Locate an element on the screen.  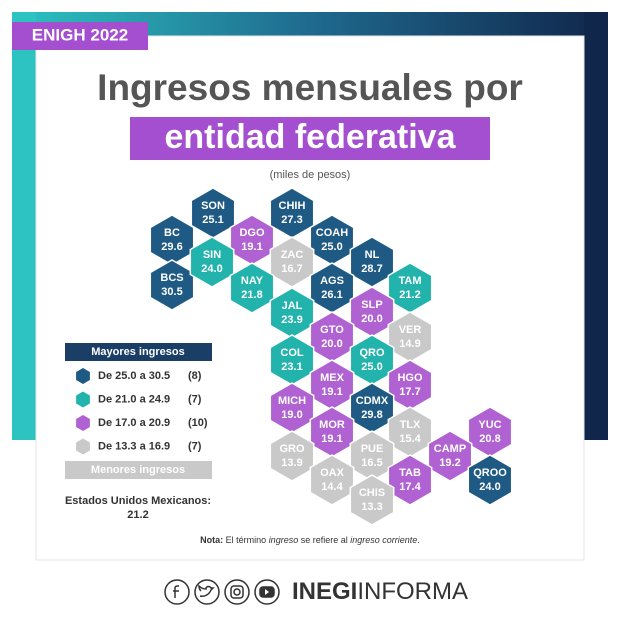
state-code: AGS is located at coordinates (332, 281).